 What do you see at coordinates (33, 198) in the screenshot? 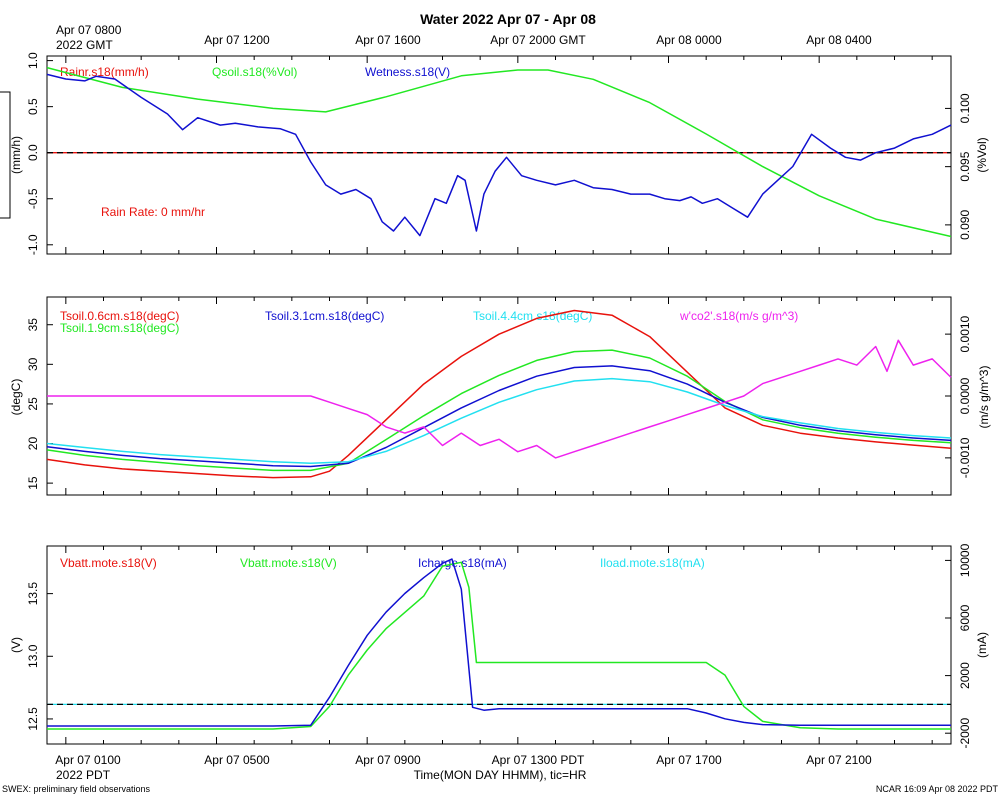
I see `left-tick-label: -0.5` at bounding box center [33, 198].